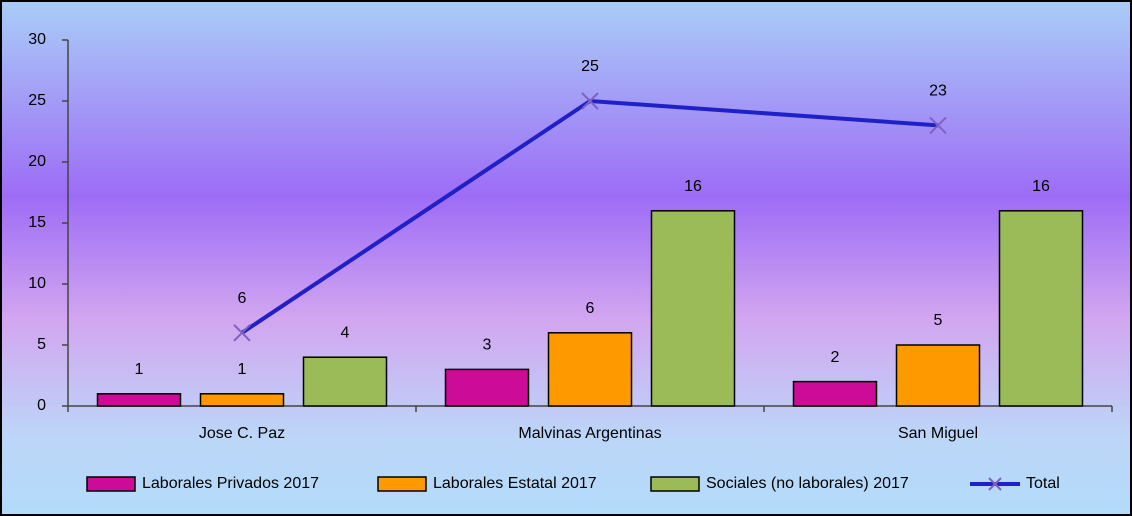 This screenshot has height=516, width=1132. What do you see at coordinates (938, 320) in the screenshot?
I see `data-label: 5` at bounding box center [938, 320].